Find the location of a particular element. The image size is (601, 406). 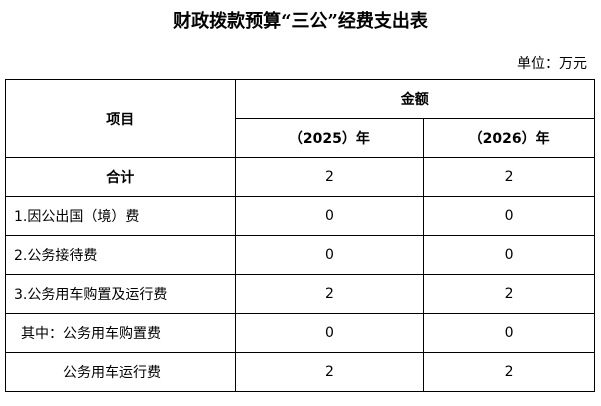

header-year-row: （2025）年 （2026）年 is located at coordinates (300, 138).